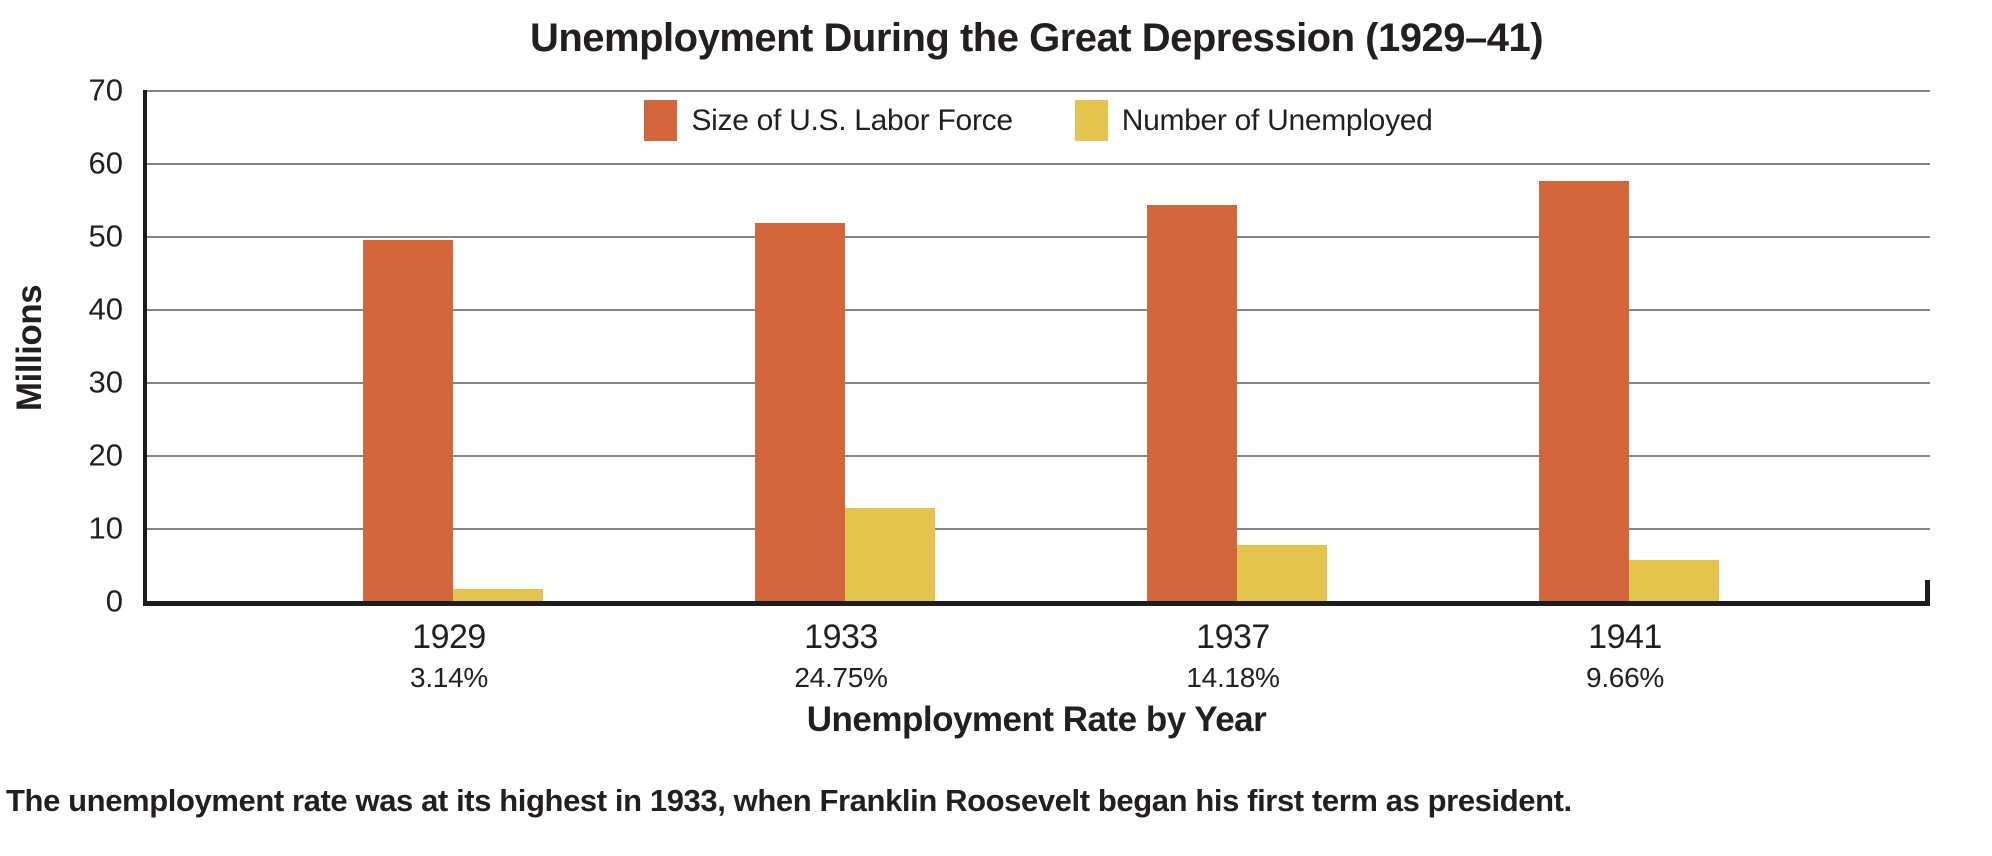 Image resolution: width=1992 pixels, height=856 pixels. Describe the element at coordinates (65, 346) in the screenshot. I see `y-axis-tick-labels: 0 10 20 30 40 50 60 70` at that location.